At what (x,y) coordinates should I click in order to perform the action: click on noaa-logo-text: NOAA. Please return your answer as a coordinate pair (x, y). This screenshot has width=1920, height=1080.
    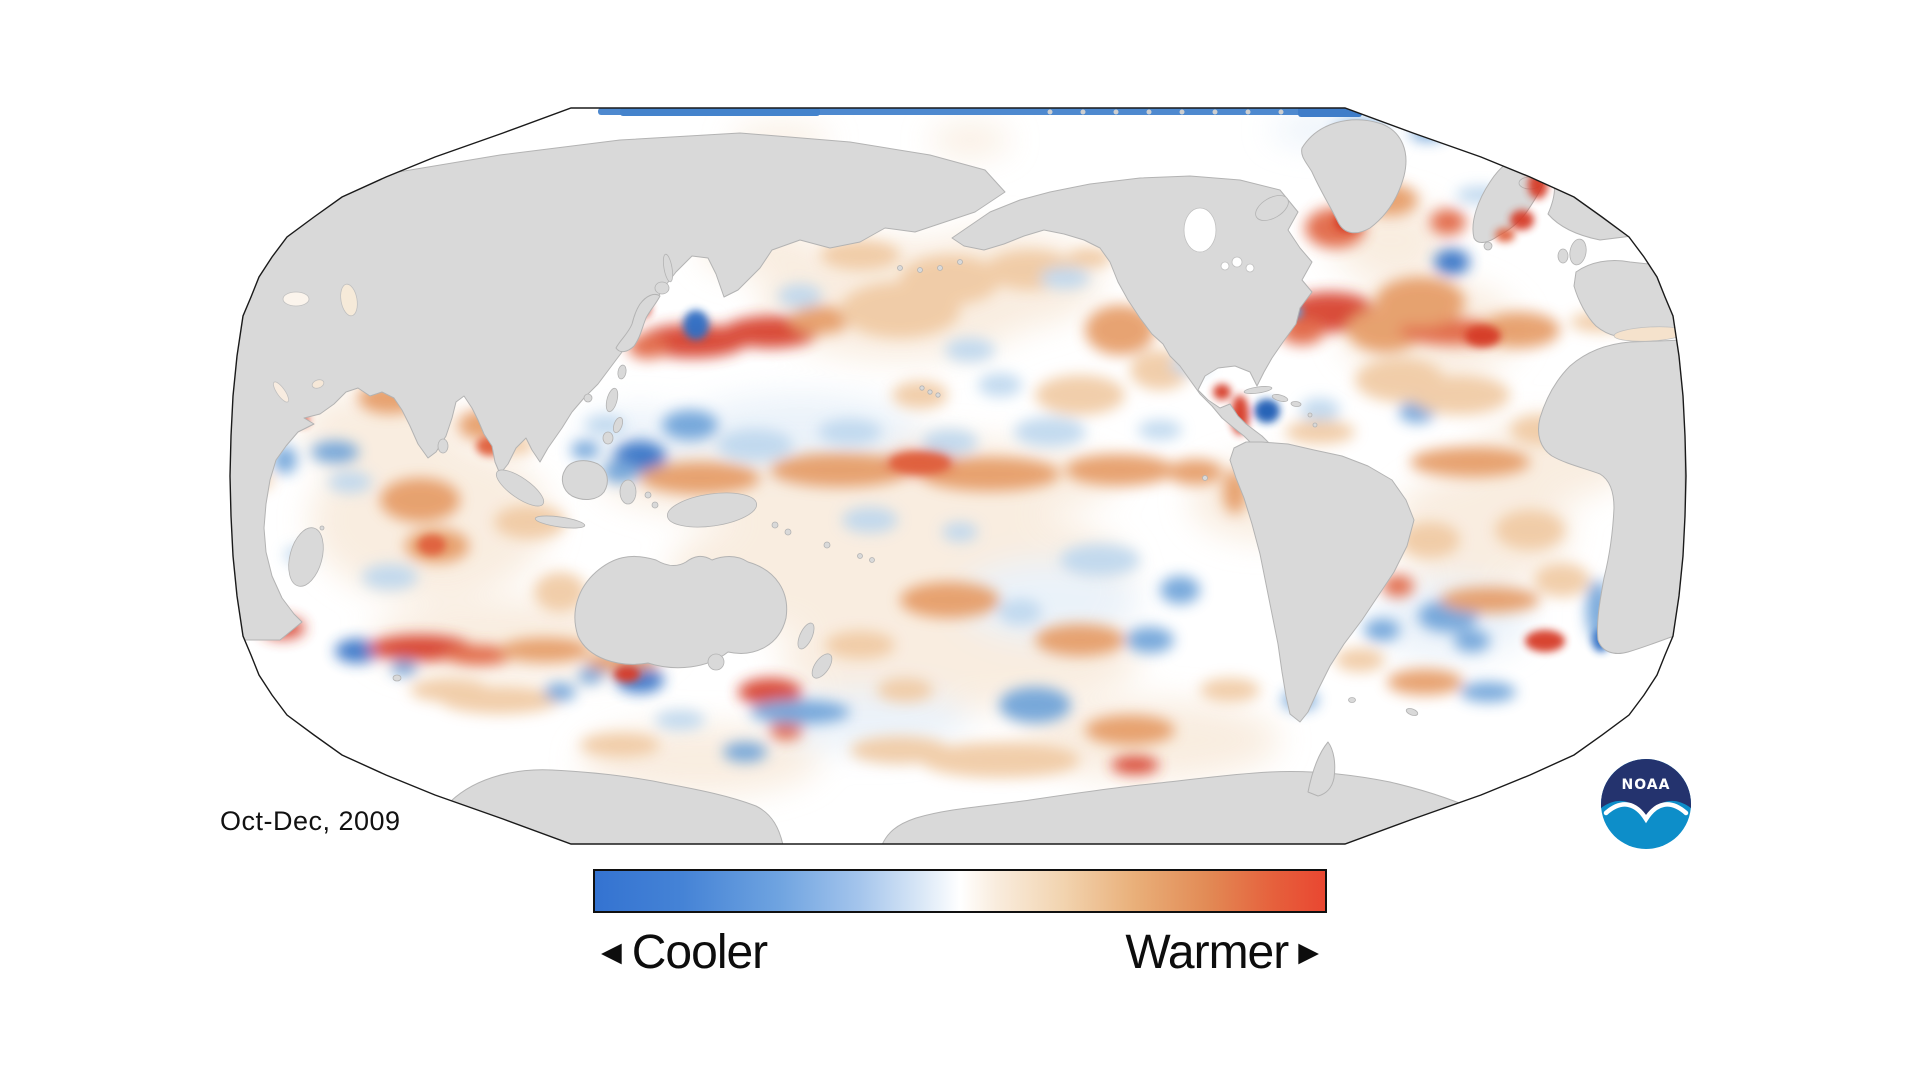
    Looking at the image, I should click on (1646, 785).